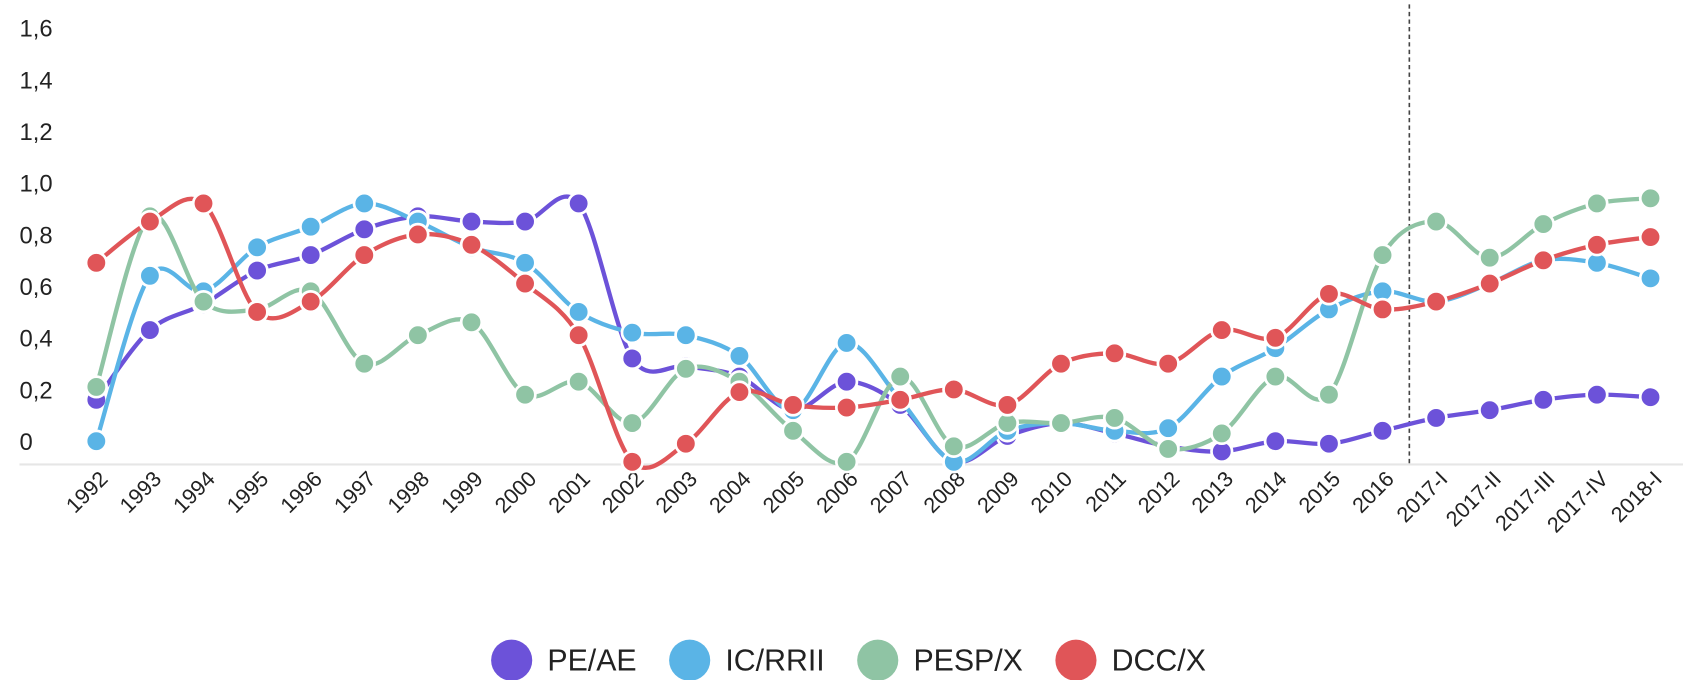  Describe the element at coordinates (676, 492) in the screenshot. I see `x-tick-label: 2003` at that location.